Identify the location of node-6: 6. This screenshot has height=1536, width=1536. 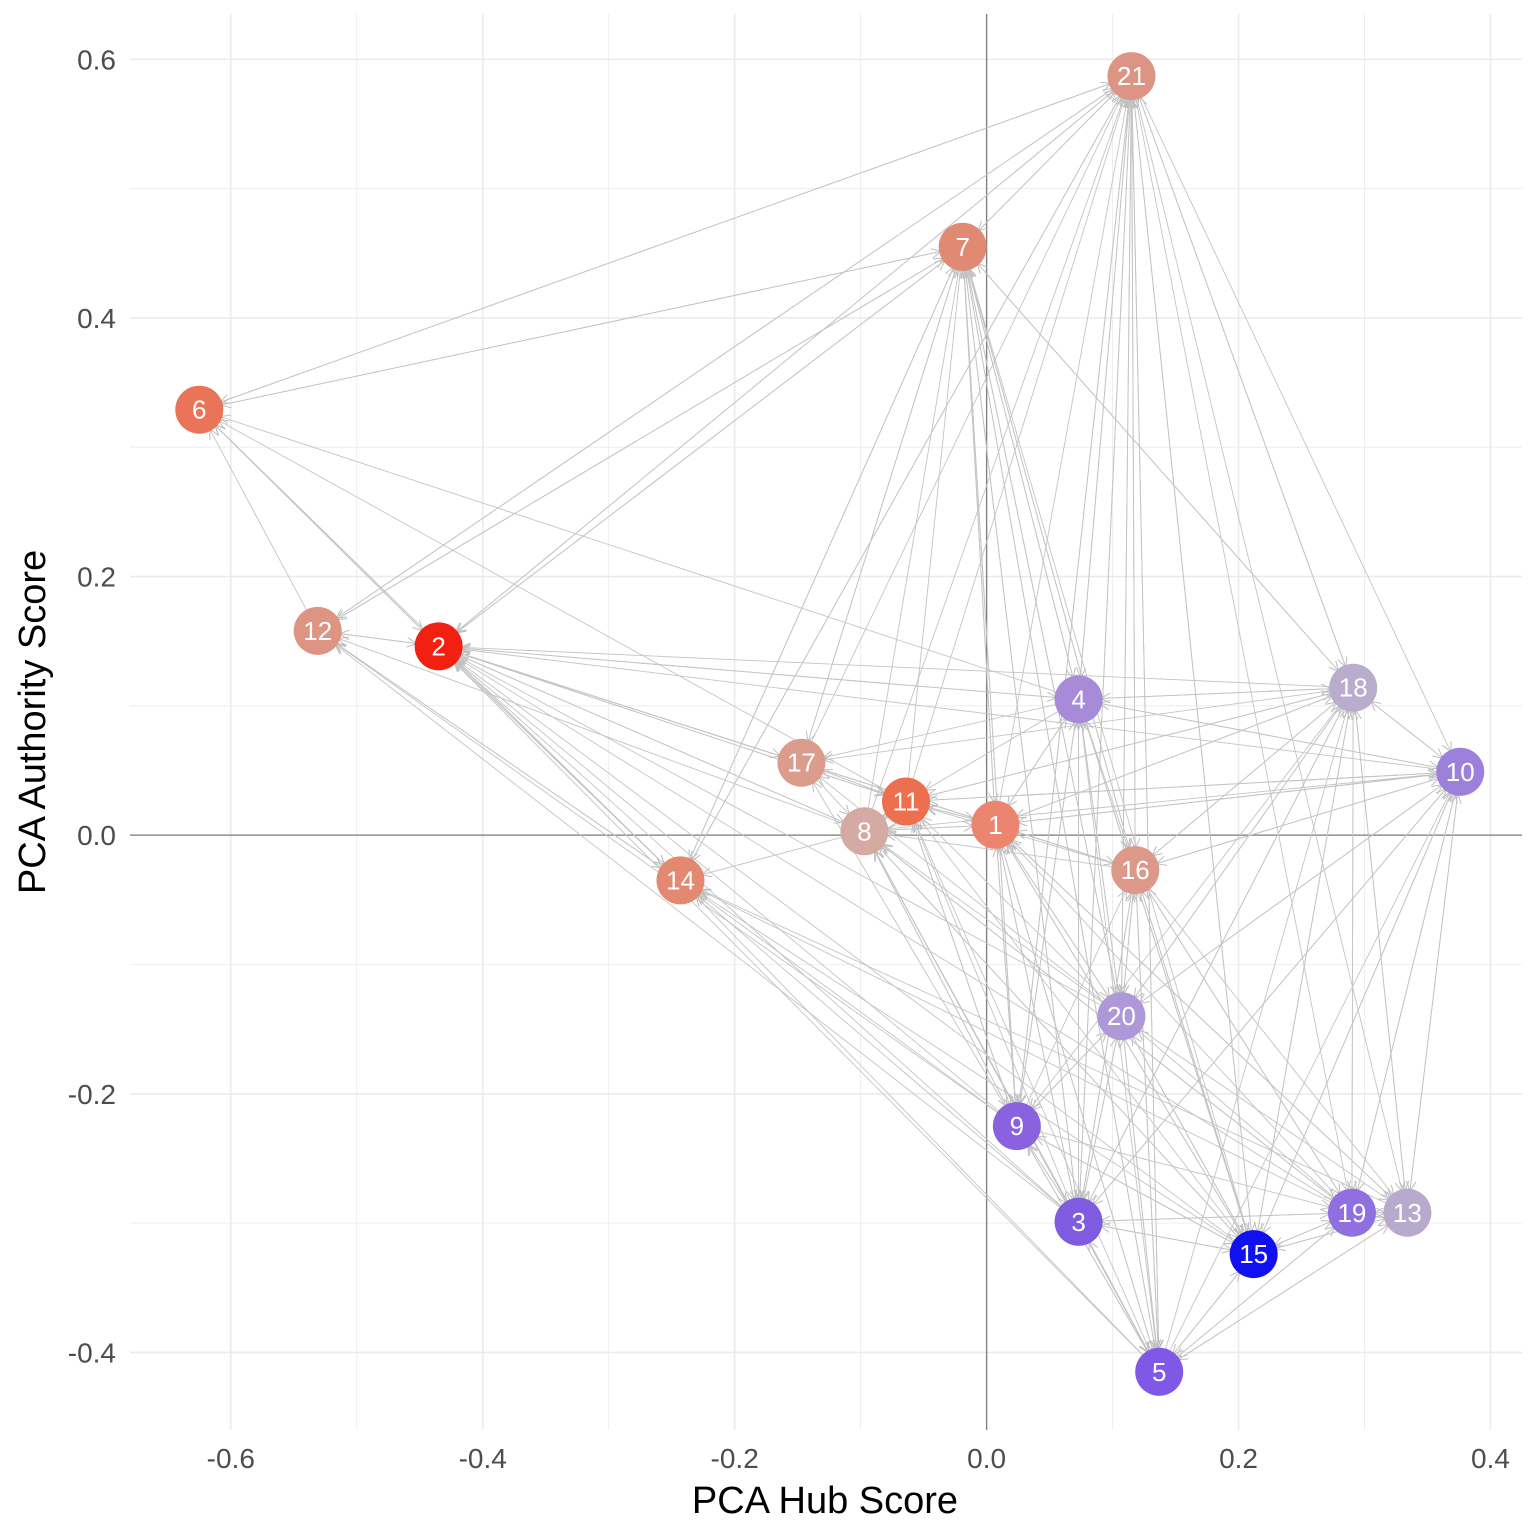
(199, 409).